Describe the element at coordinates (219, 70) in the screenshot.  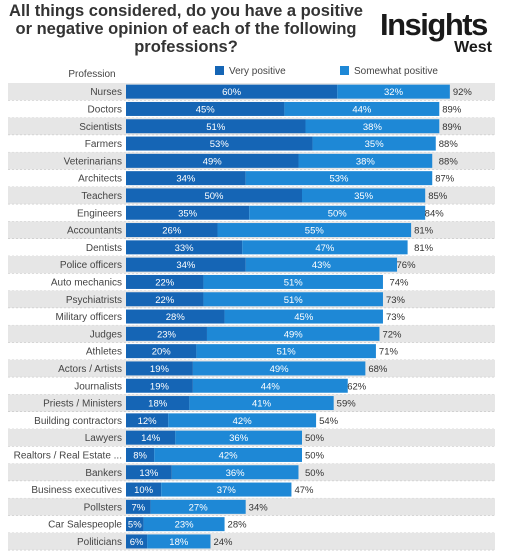
I see `legend-swatch-very` at that location.